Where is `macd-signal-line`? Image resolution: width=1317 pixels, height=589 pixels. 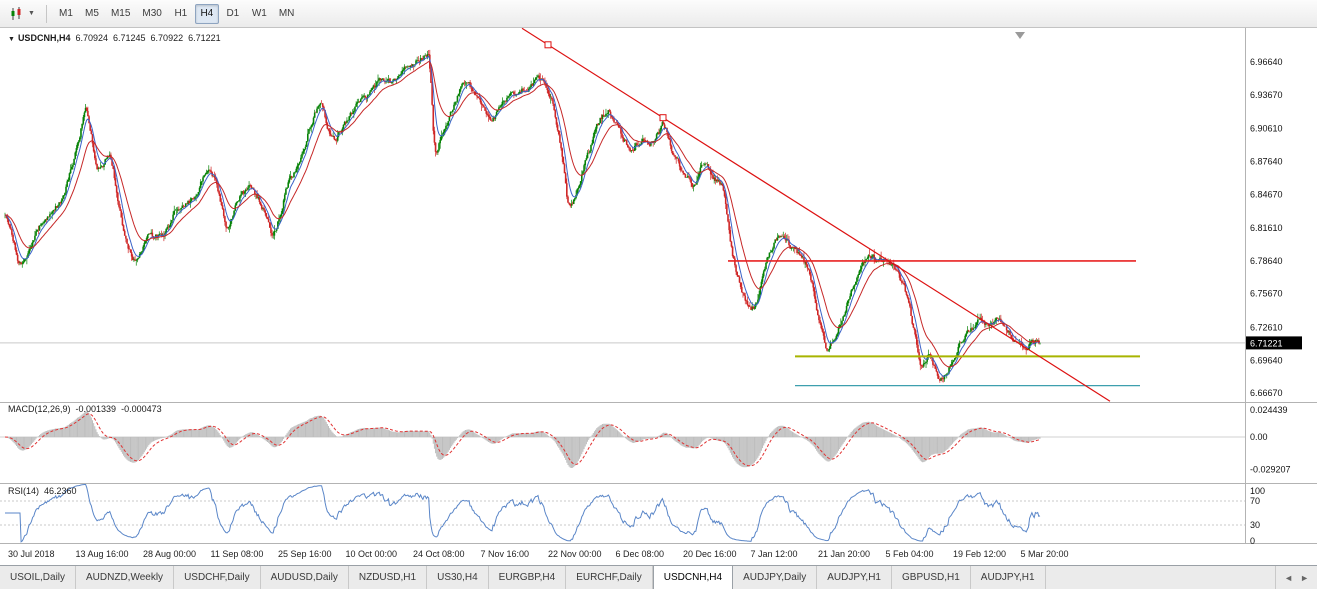 macd-signal-line is located at coordinates (522, 440).